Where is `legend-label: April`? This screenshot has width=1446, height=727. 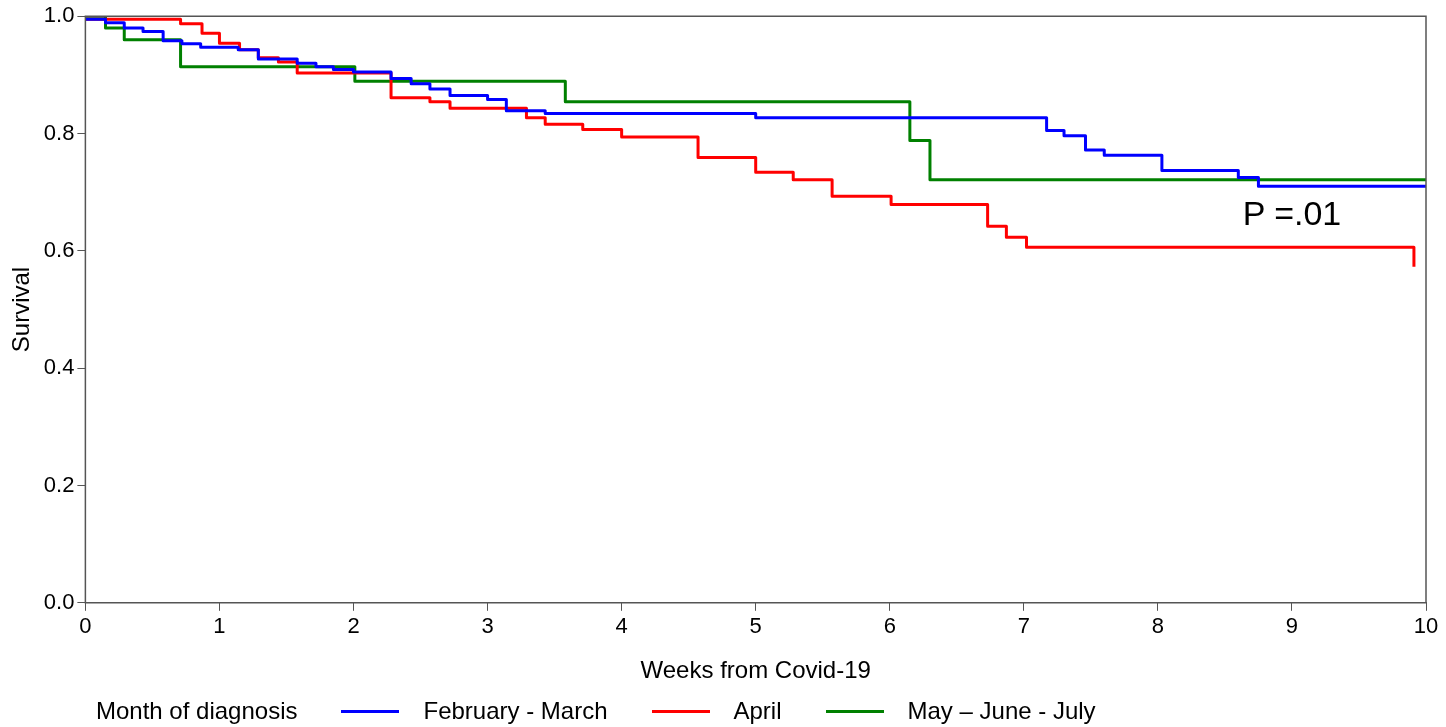 legend-label: April is located at coordinates (757, 711).